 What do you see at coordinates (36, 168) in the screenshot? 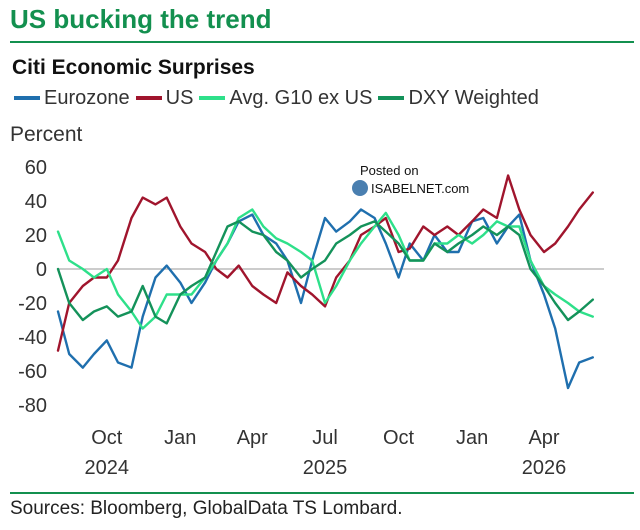
I see `y-tick-label: 60` at bounding box center [36, 168].